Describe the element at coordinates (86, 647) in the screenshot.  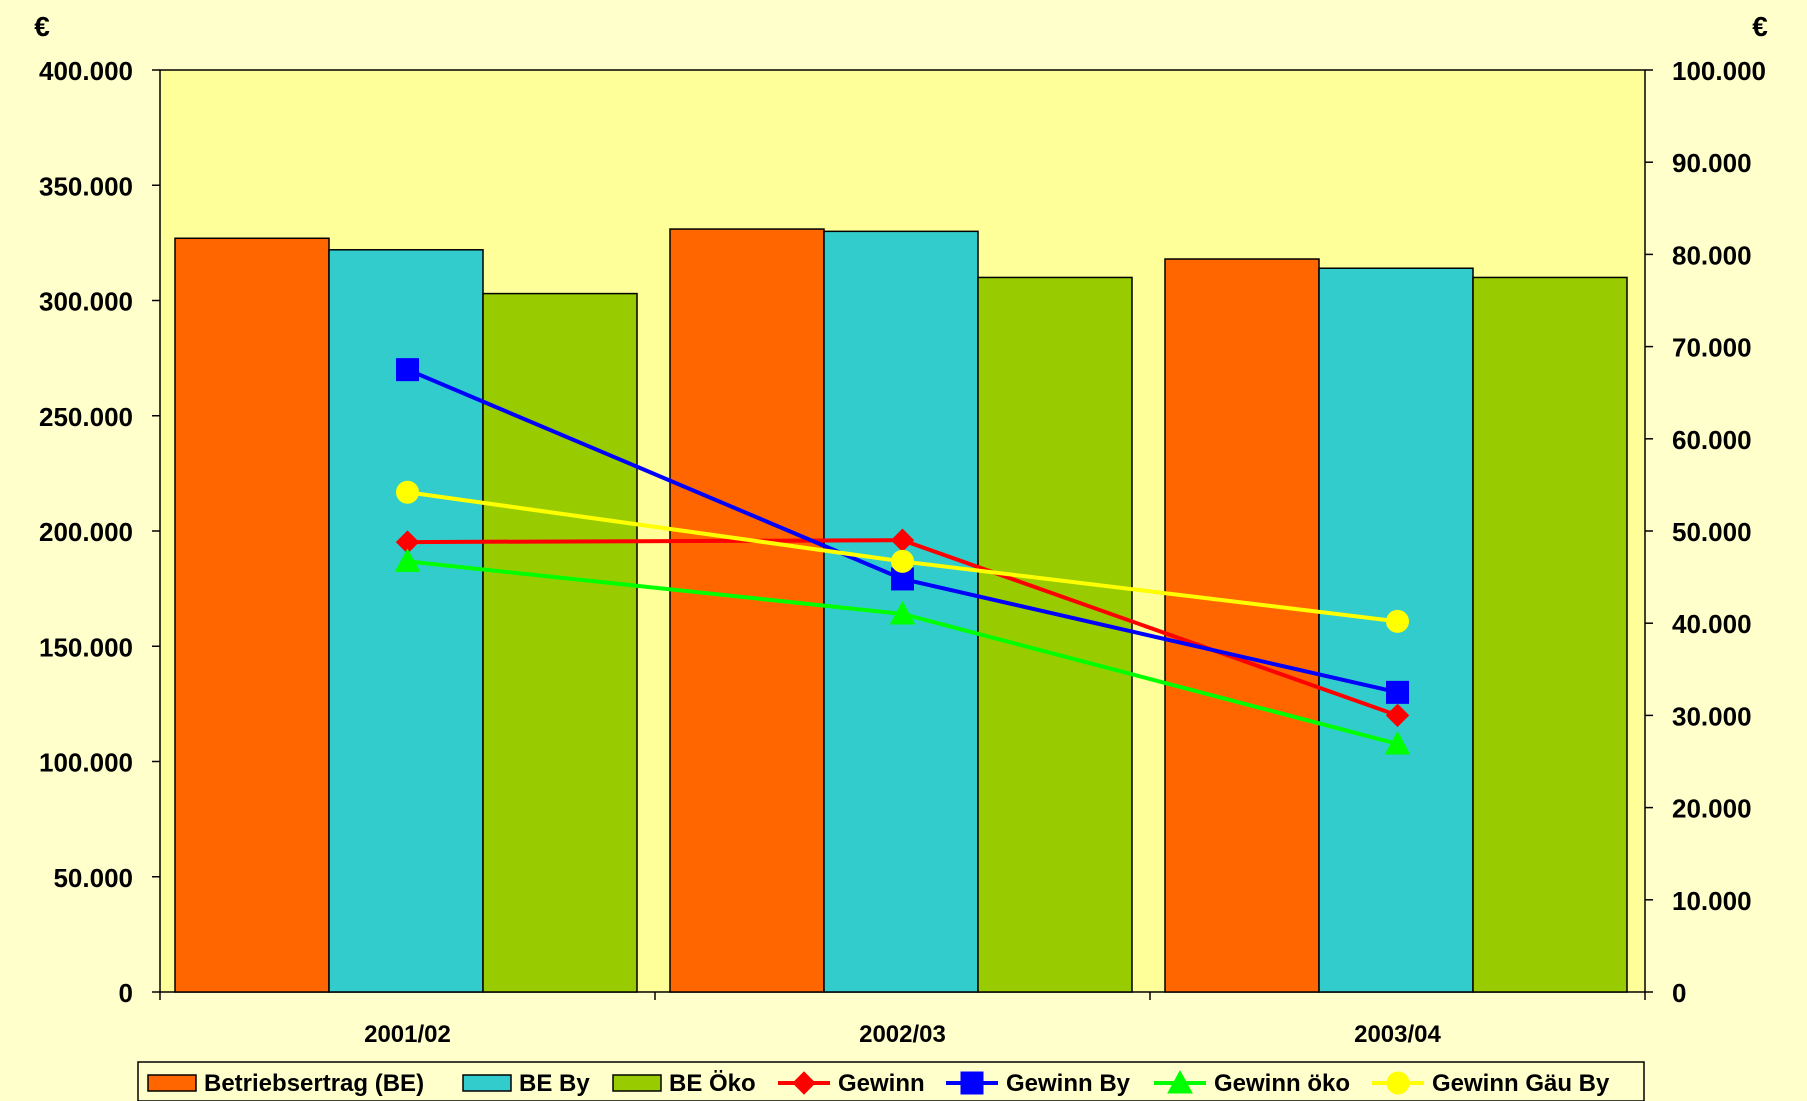
I see `left-tick-label: 150.000` at that location.